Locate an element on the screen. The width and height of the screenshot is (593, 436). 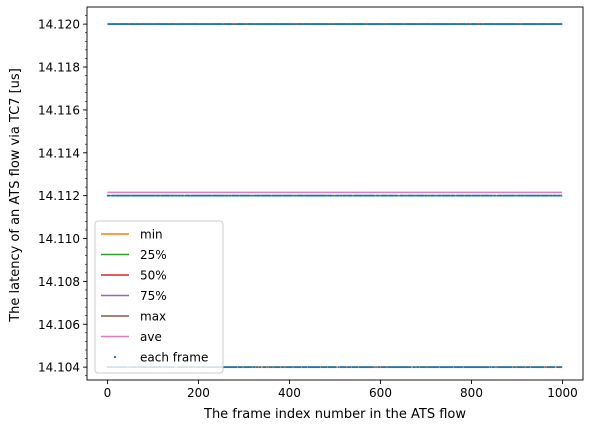
legend-label: ave is located at coordinates (151, 337).